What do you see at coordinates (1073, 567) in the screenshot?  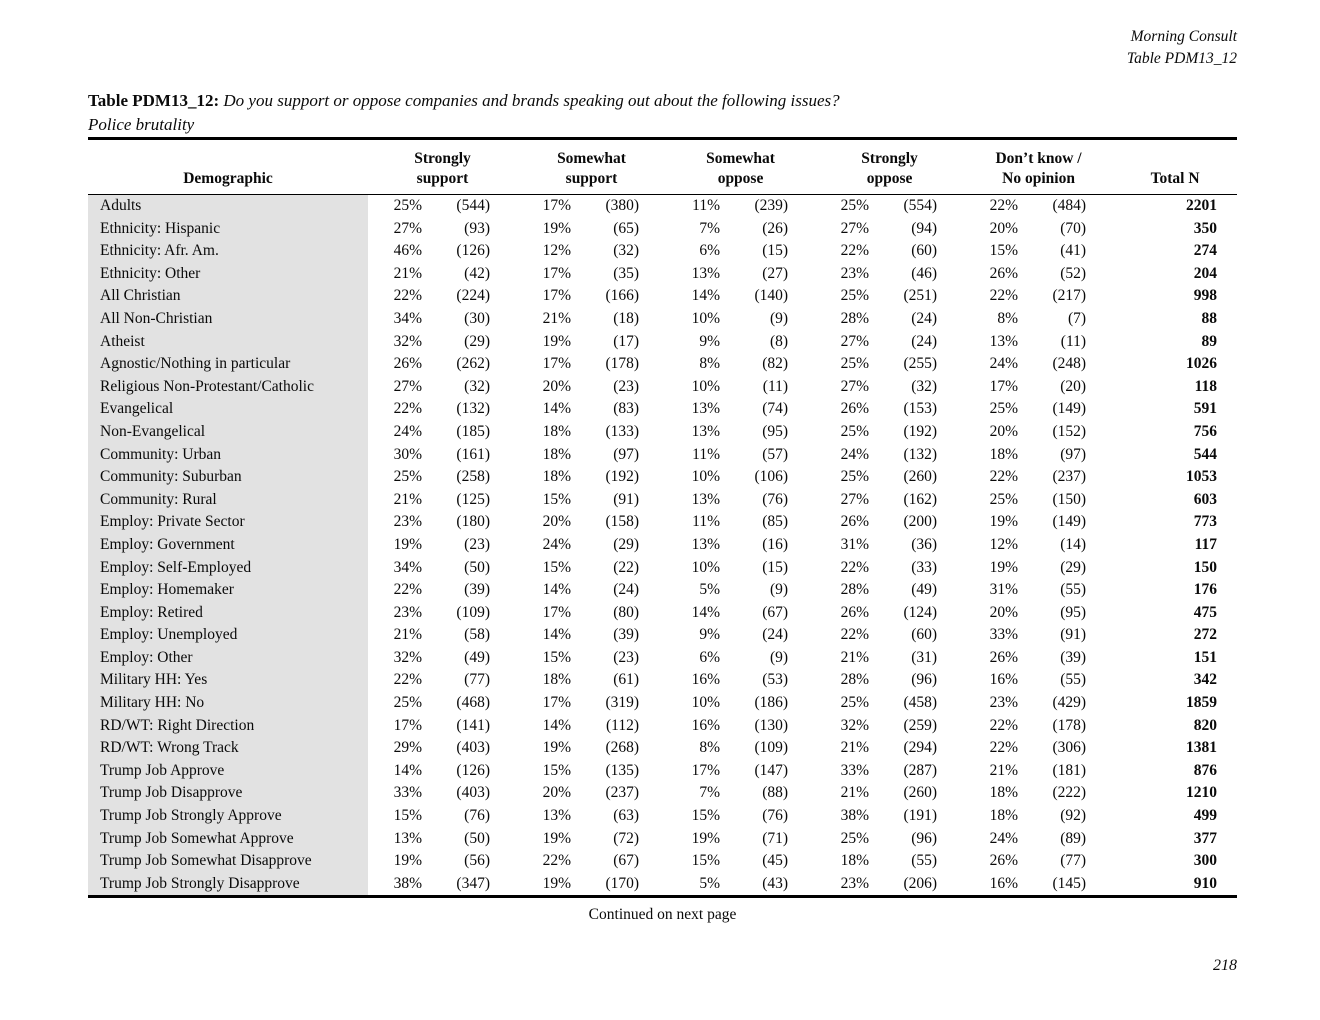 I see `count-value: (29)` at bounding box center [1073, 567].